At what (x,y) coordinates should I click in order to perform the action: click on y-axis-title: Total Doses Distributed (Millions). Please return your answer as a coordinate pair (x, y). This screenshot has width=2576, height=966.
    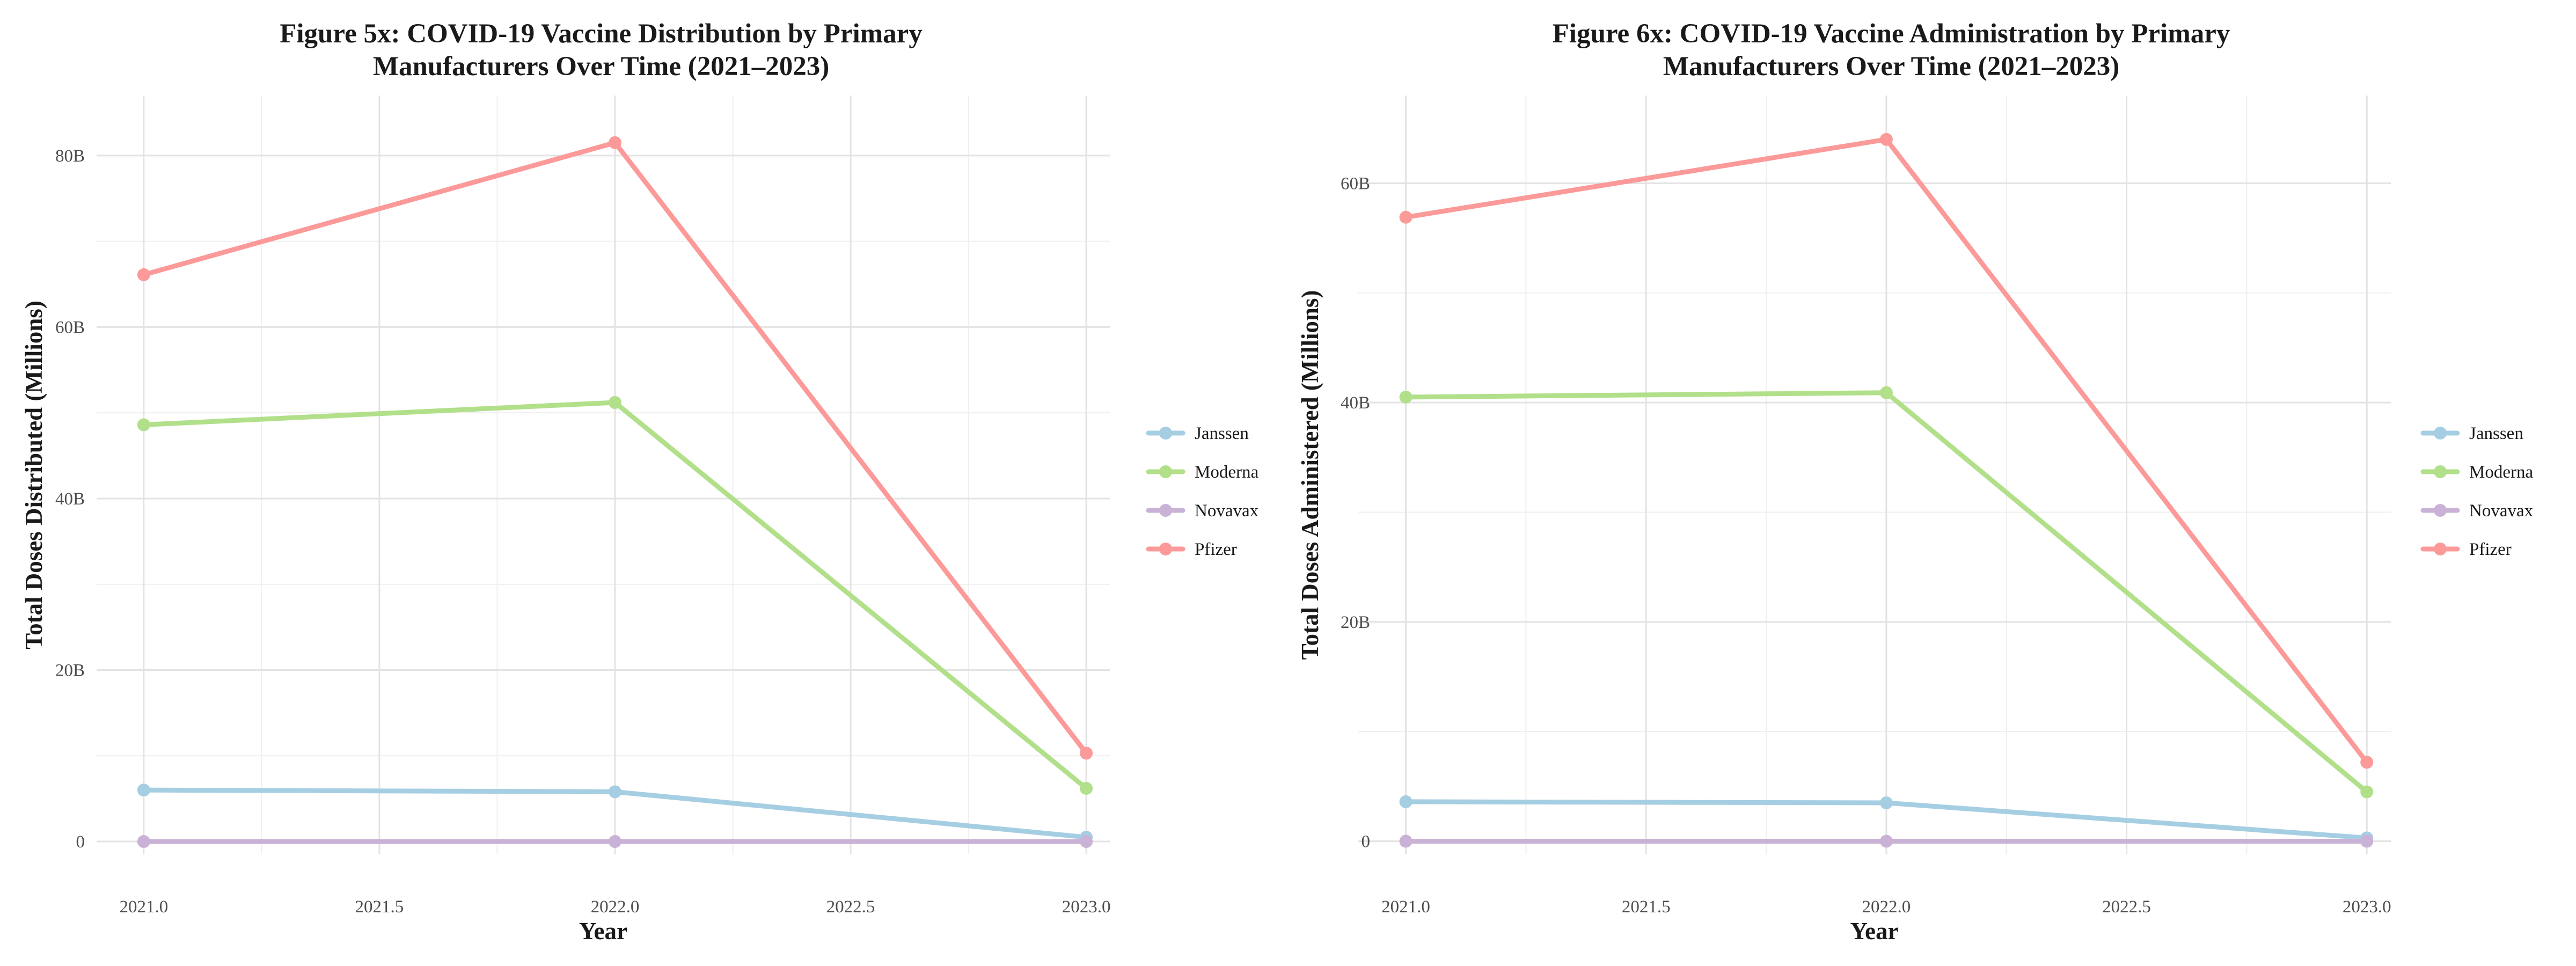
    Looking at the image, I should click on (33, 475).